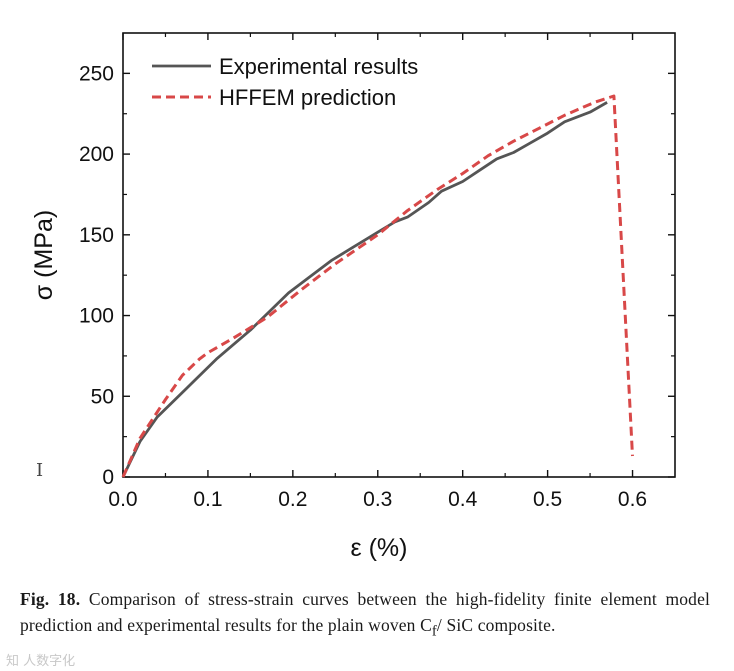  Describe the element at coordinates (318, 66) in the screenshot. I see `legend-label-experimental: Experimental results` at that location.